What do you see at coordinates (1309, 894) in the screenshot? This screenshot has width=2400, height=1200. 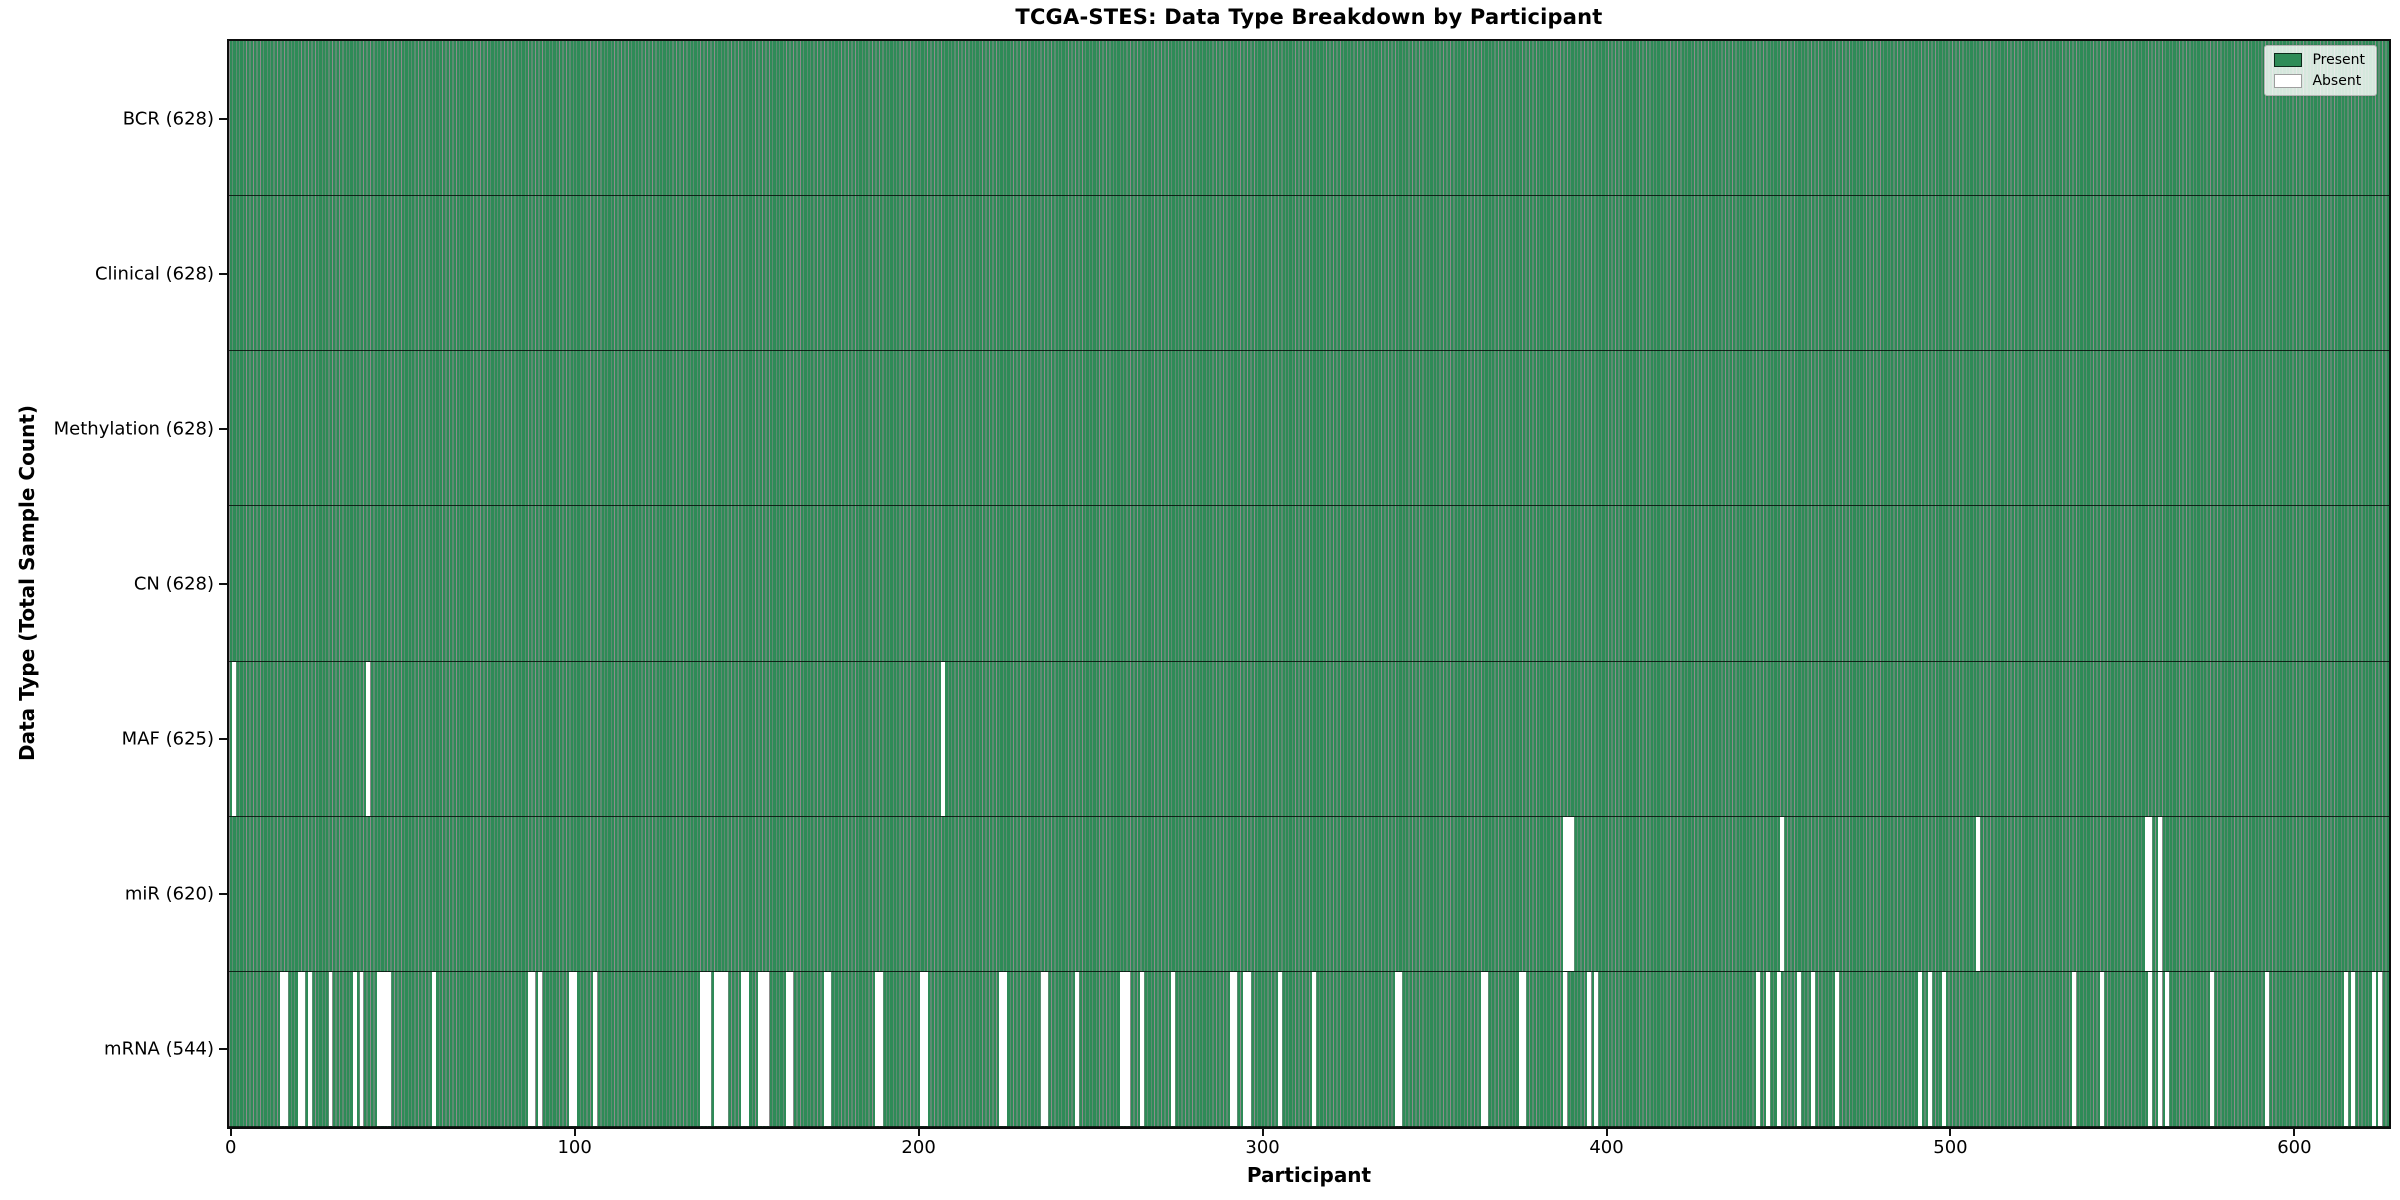 I see `row-band-miR` at bounding box center [1309, 894].